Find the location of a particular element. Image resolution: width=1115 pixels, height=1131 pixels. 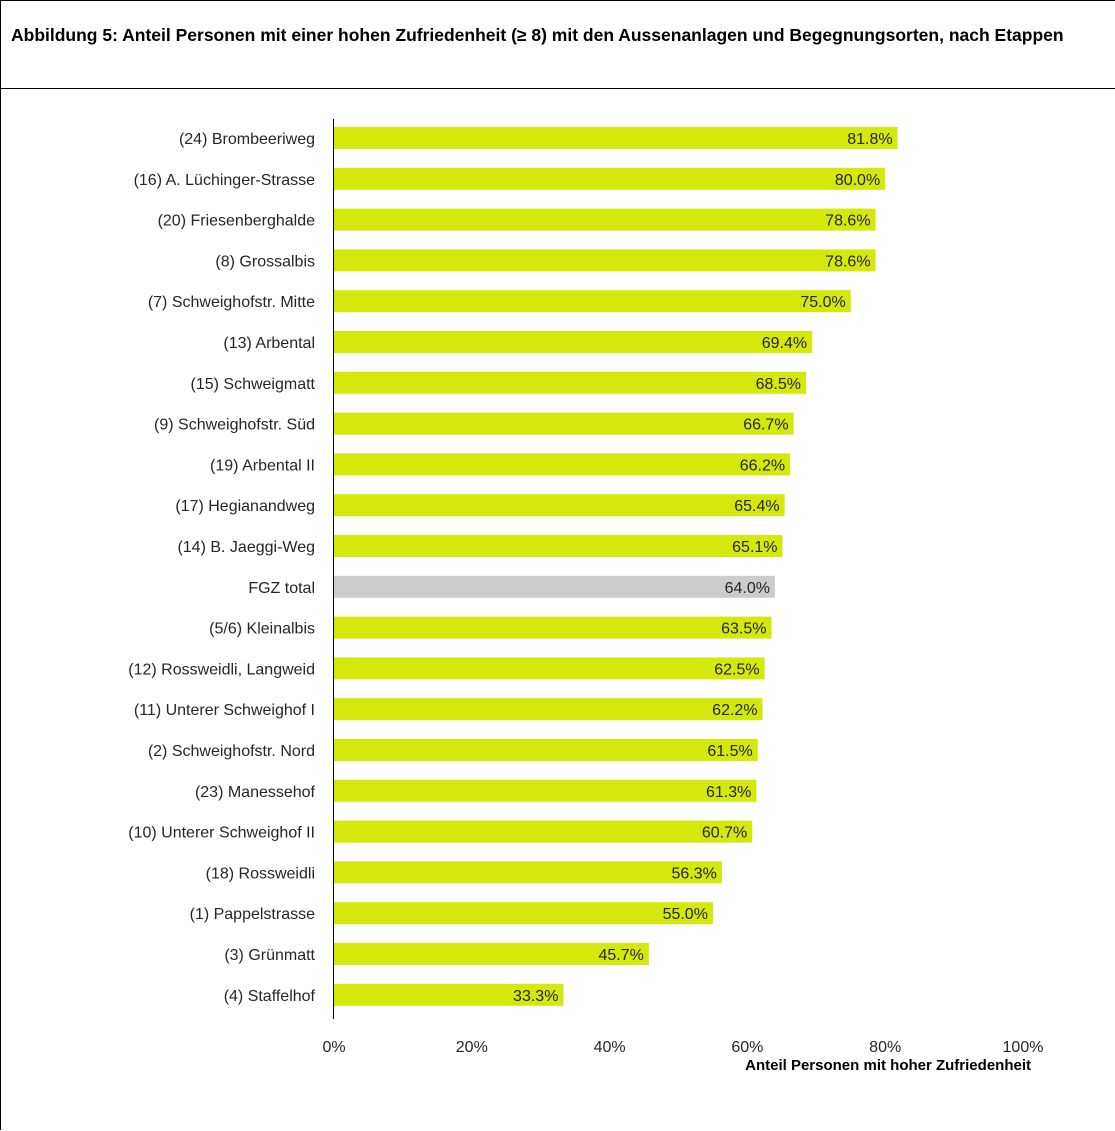

category-label: (7) Schweighofstr. Mitte is located at coordinates (231, 302).